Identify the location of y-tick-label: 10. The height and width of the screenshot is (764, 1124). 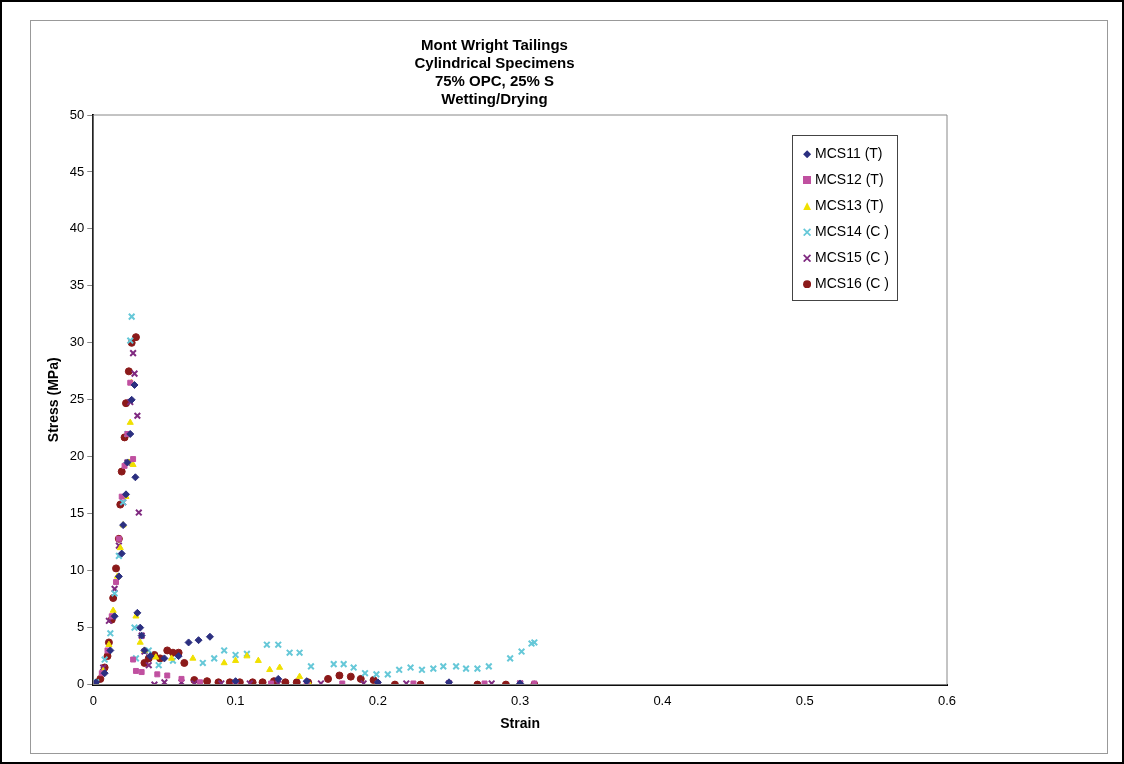
(77, 570).